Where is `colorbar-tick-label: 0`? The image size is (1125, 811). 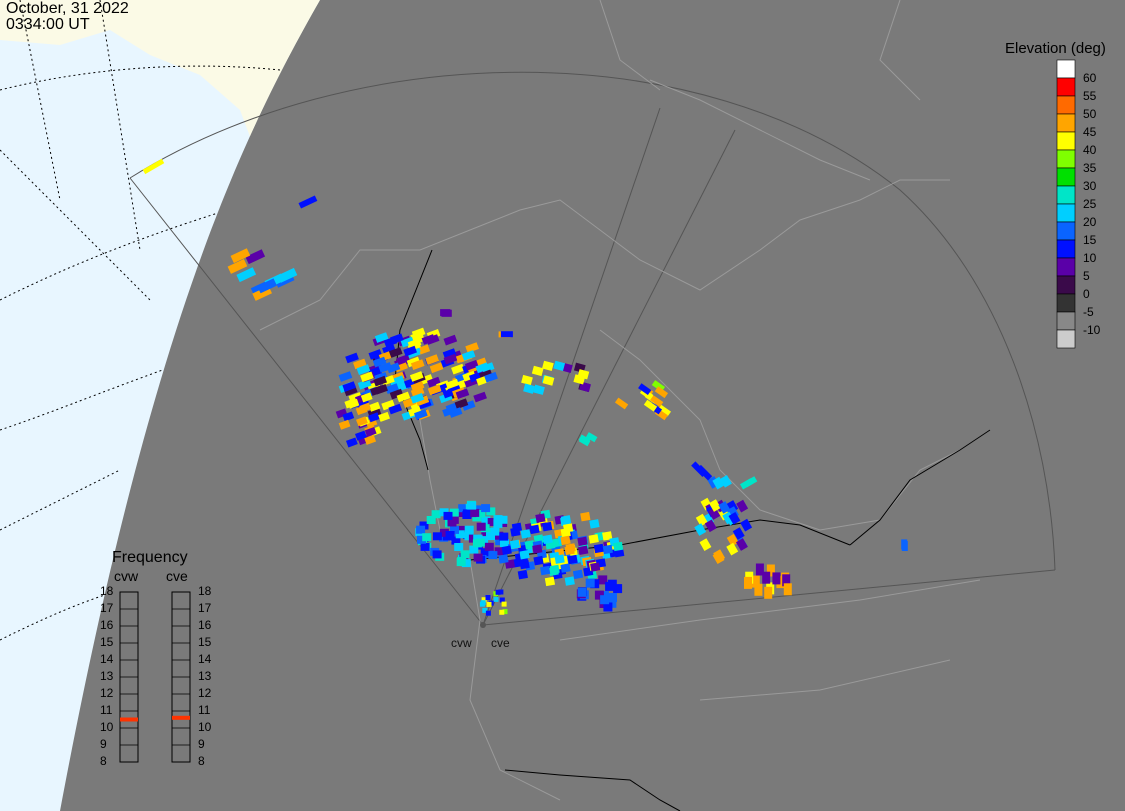
colorbar-tick-label: 0 is located at coordinates (1086, 294).